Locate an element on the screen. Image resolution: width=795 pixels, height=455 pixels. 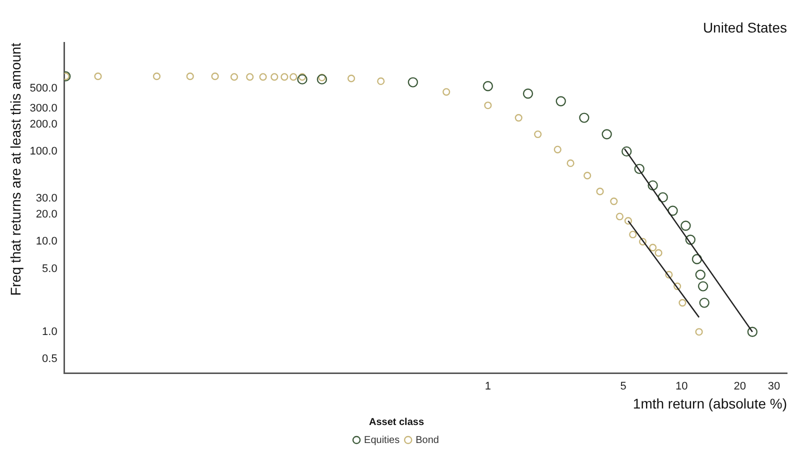
x-tick-label: 1 is located at coordinates (487, 386).